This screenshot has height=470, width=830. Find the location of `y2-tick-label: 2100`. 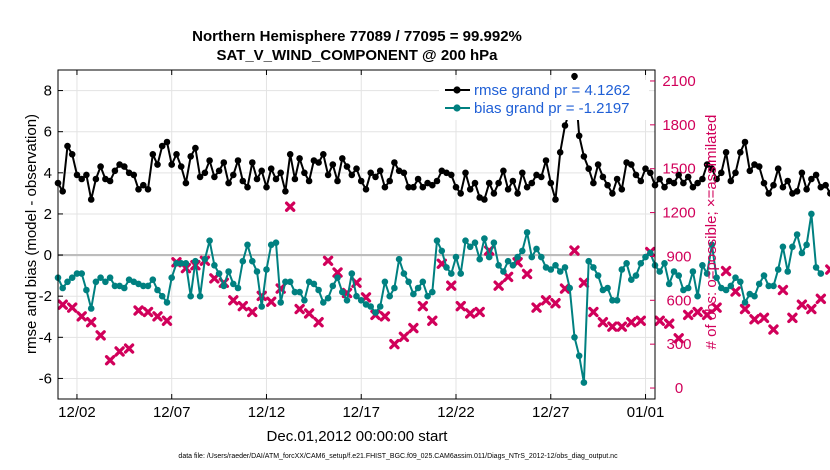

y2-tick-label: 2100 is located at coordinates (678, 81).